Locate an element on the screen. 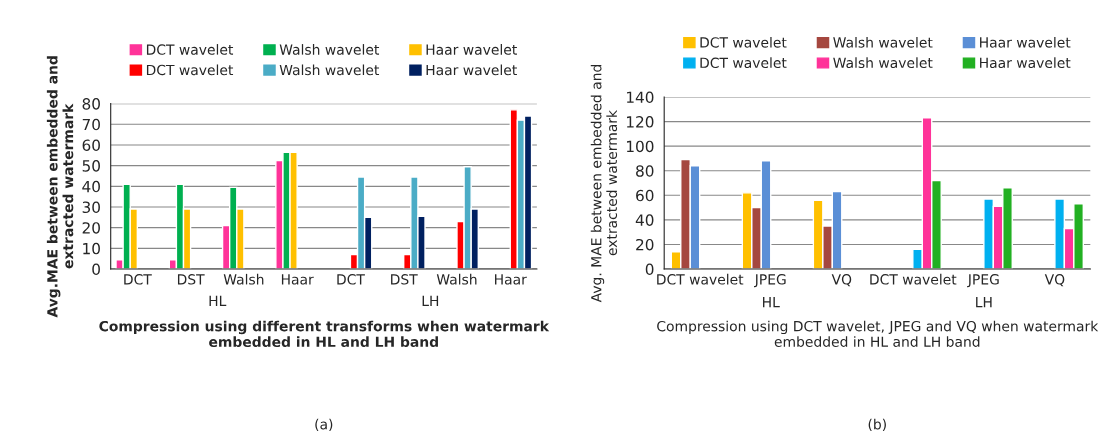  y-tick-label: 50 is located at coordinates (91, 166).